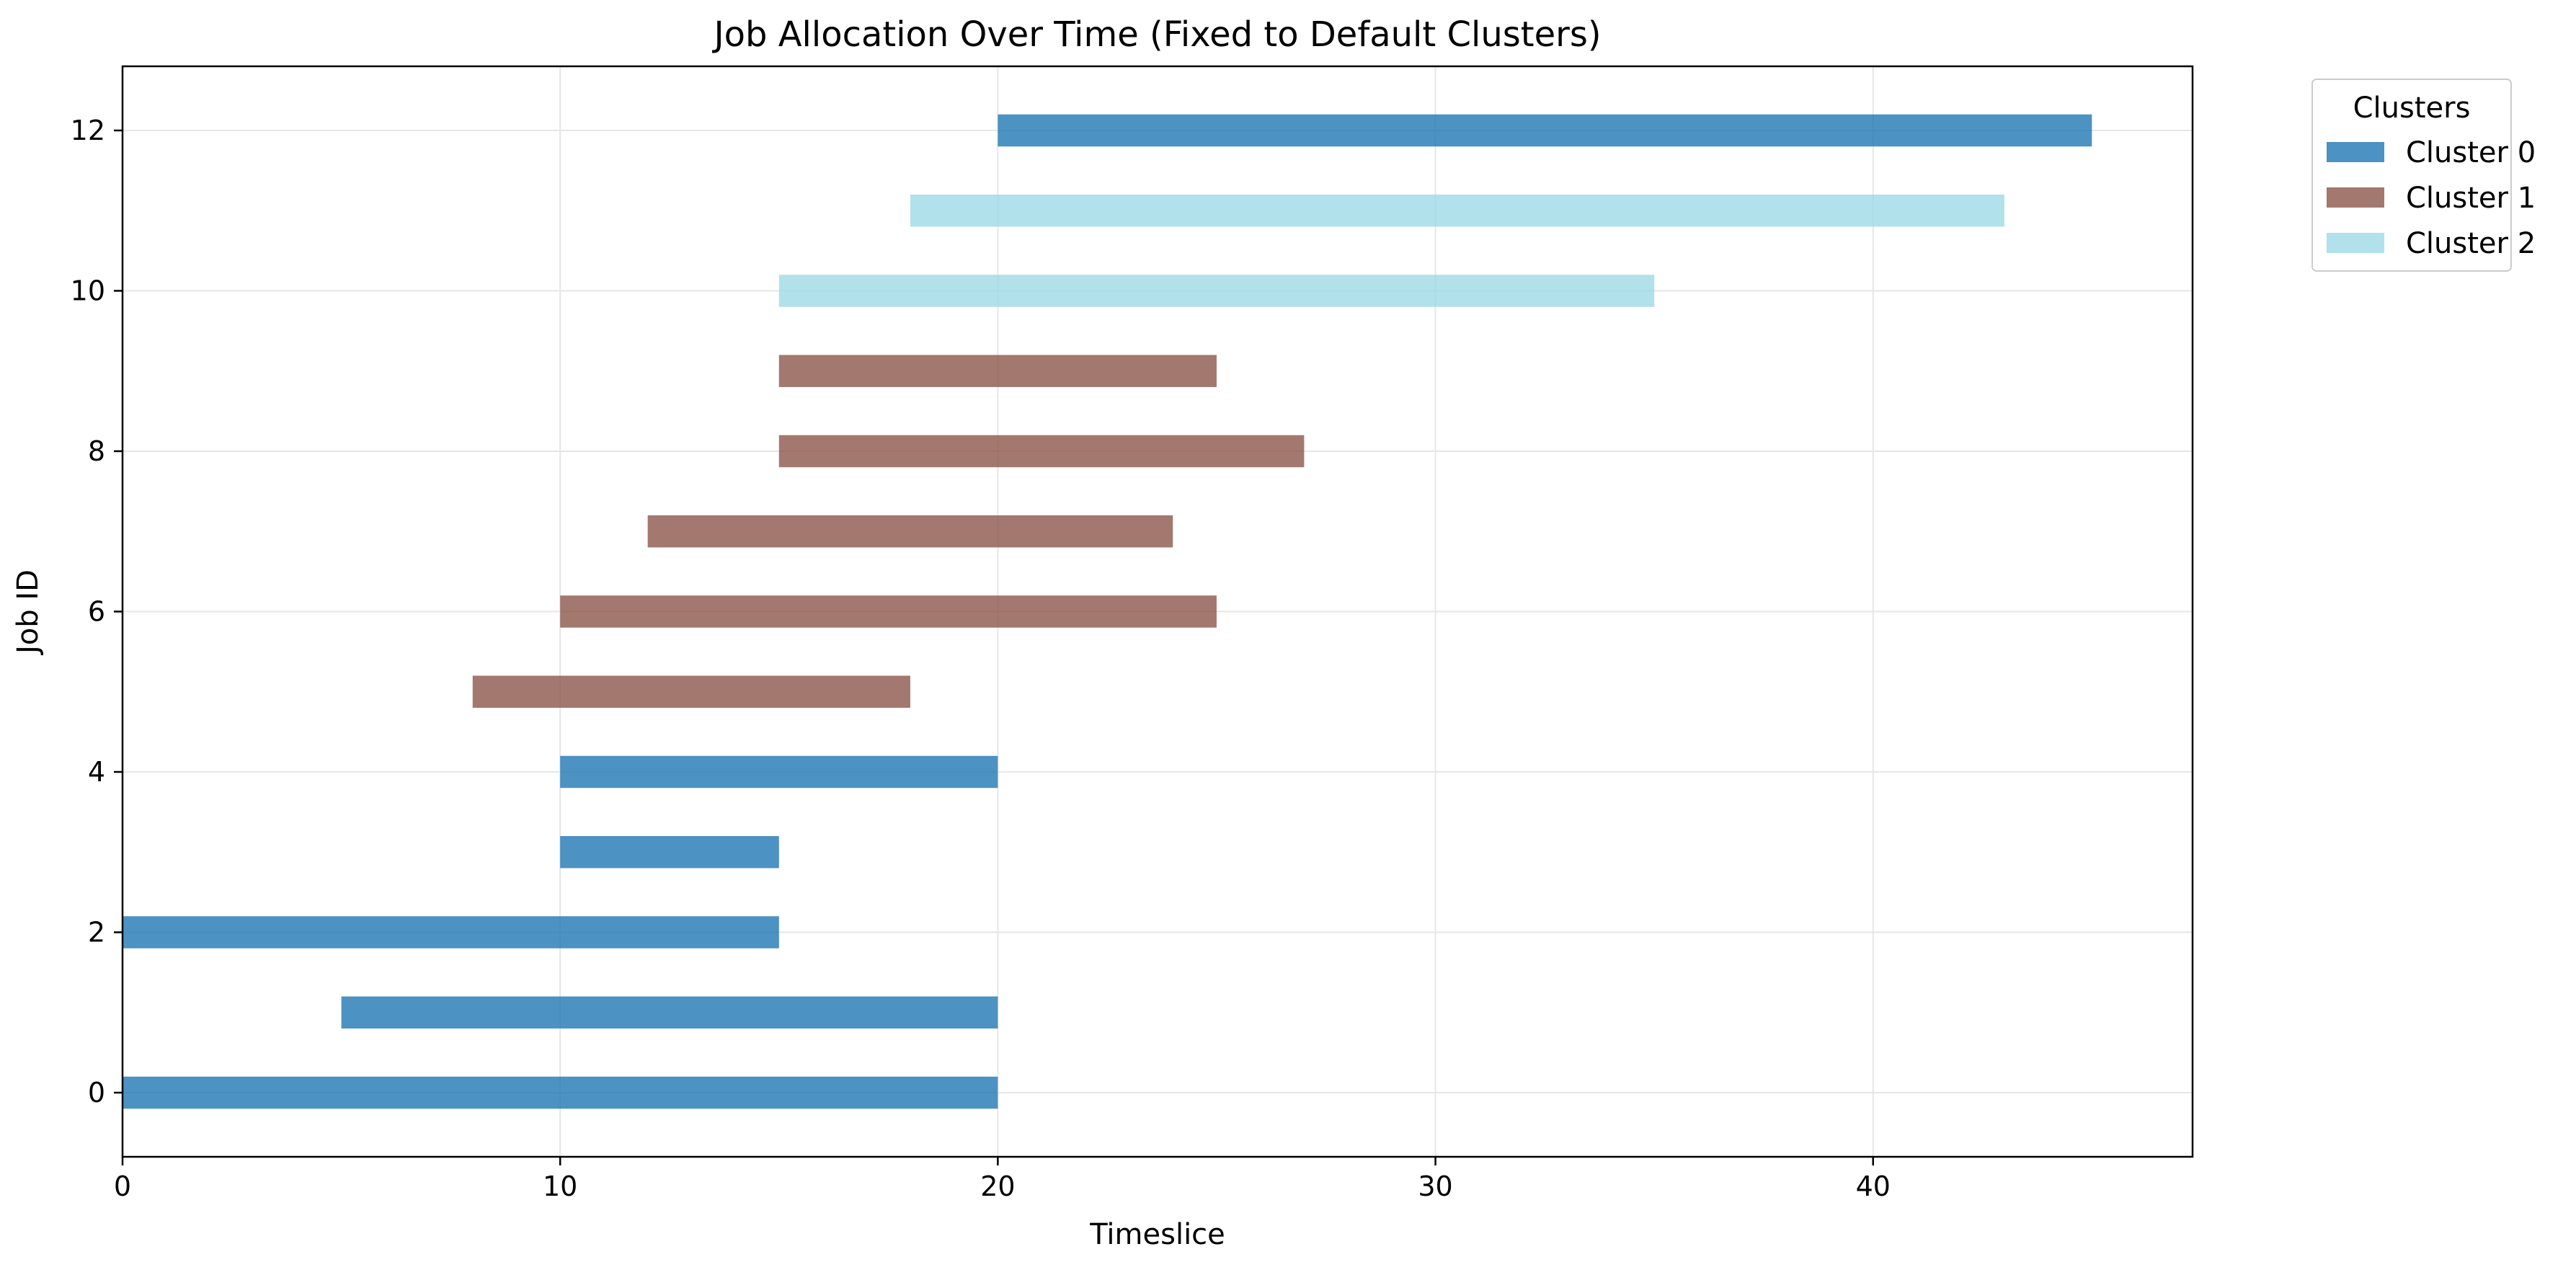 Image resolution: width=2576 pixels, height=1275 pixels. What do you see at coordinates (1873, 1186) in the screenshot?
I see `x-tick-label: 40` at bounding box center [1873, 1186].